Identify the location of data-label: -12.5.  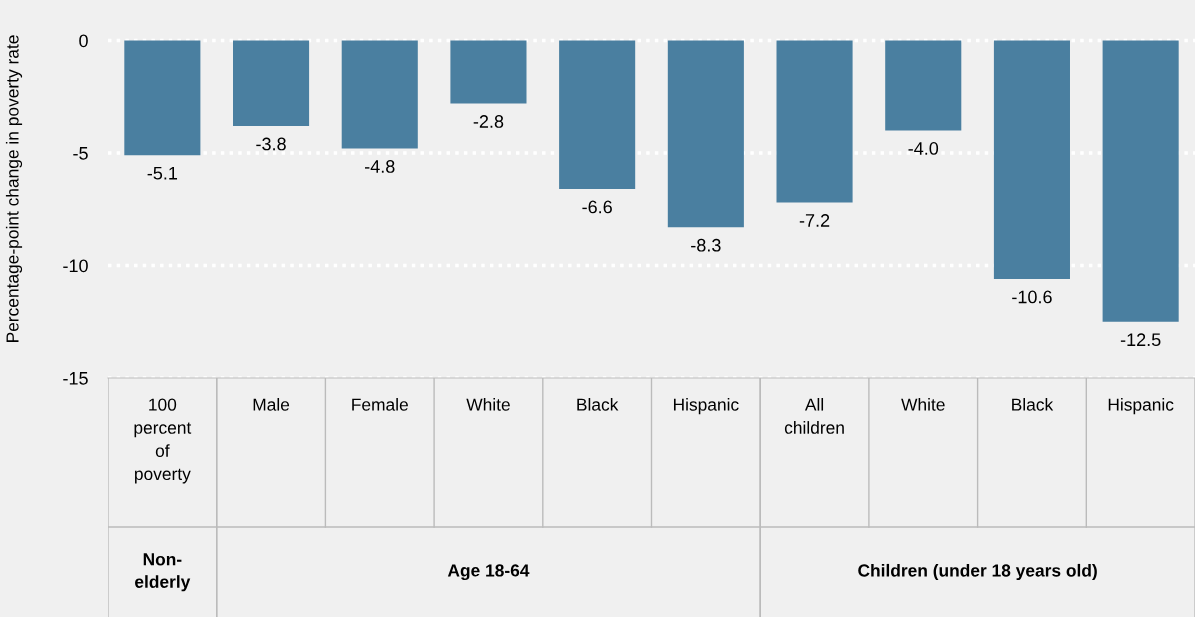
(1140, 340).